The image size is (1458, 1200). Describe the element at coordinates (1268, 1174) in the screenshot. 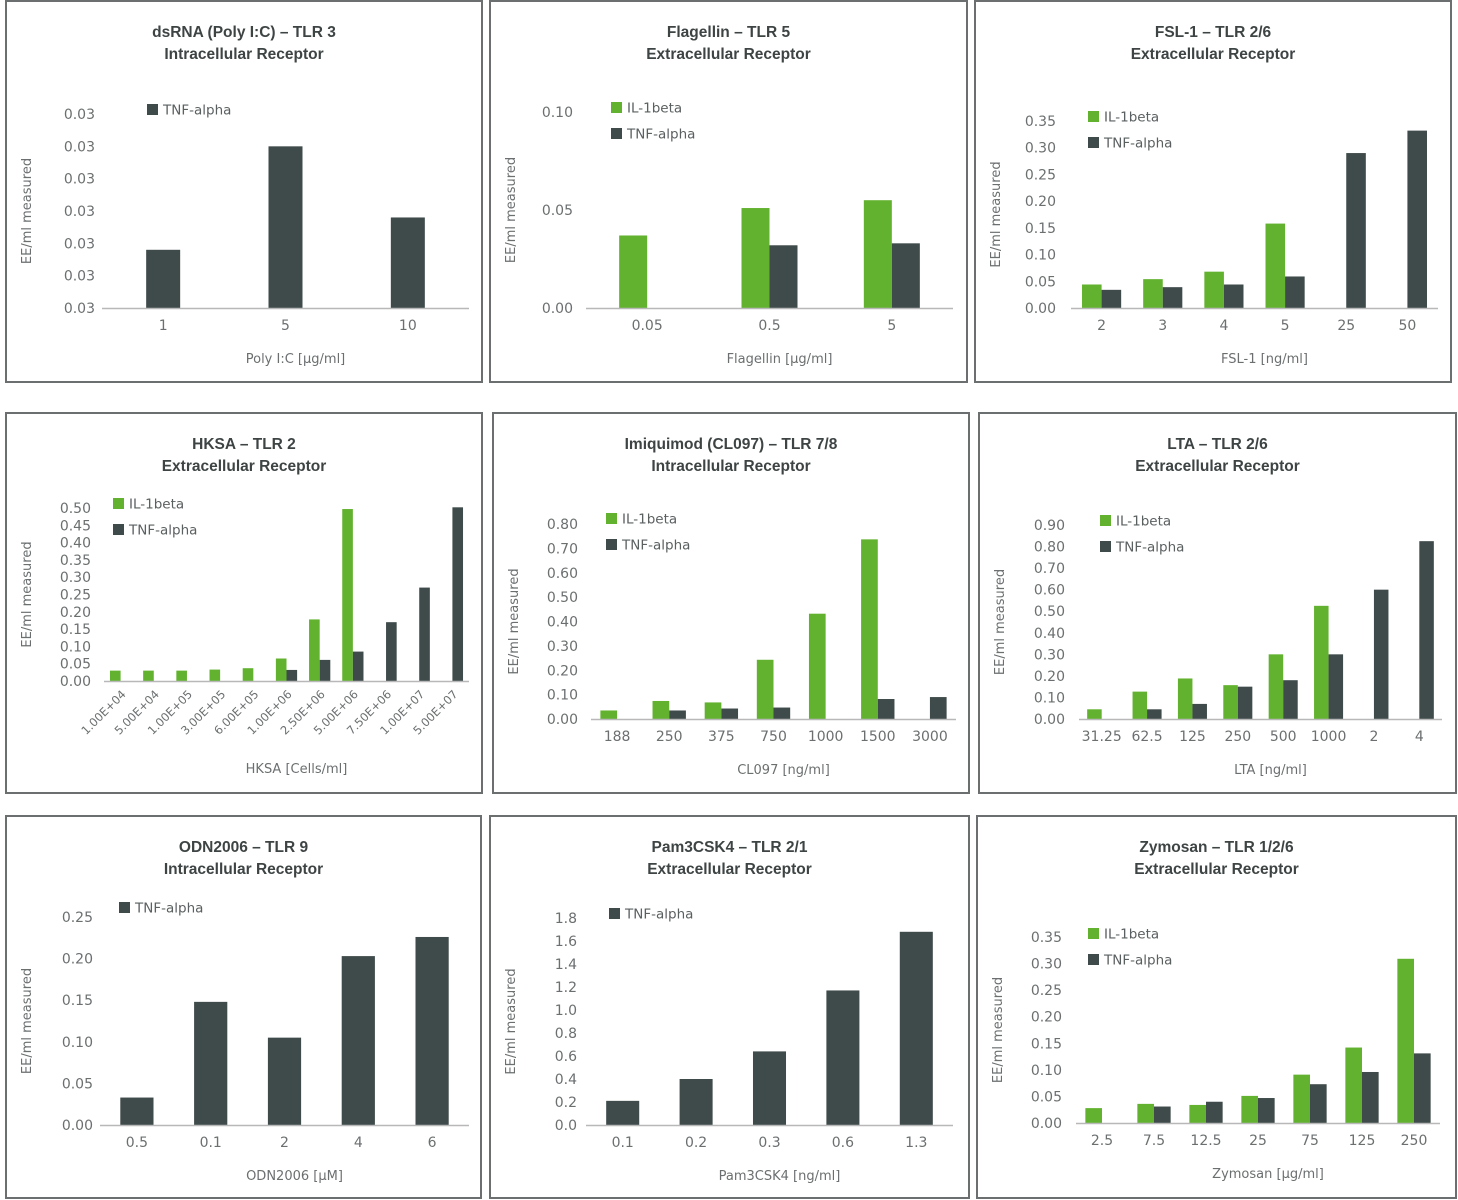

I see `x-axis-label: Zymosan [µg/ml]` at that location.